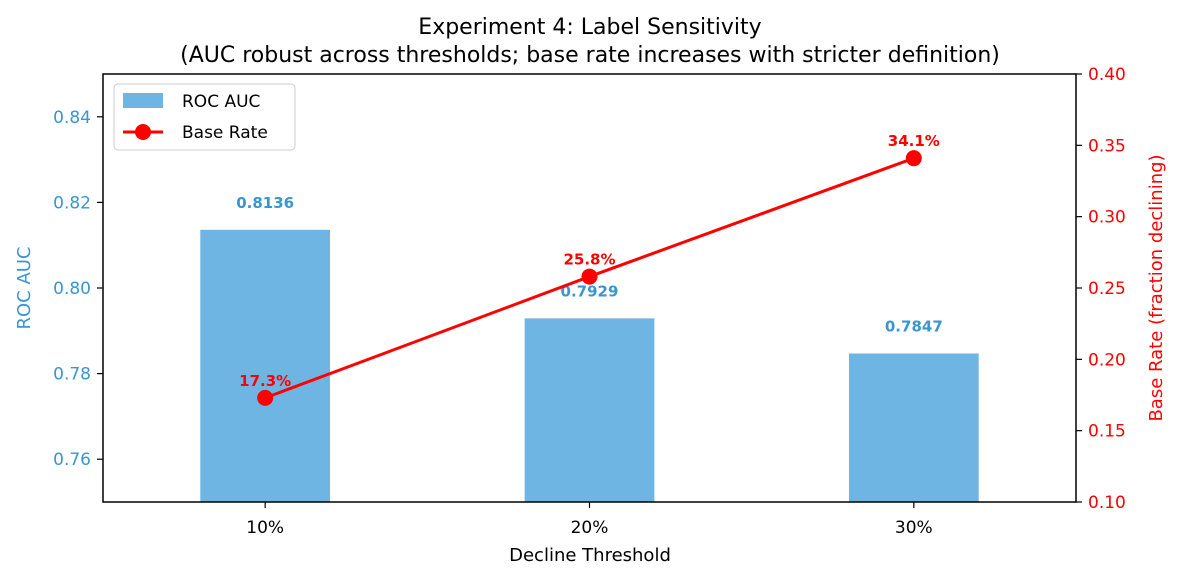  Describe the element at coordinates (589, 260) in the screenshot. I see `base-rate-value-label-1: 25.8%` at that location.